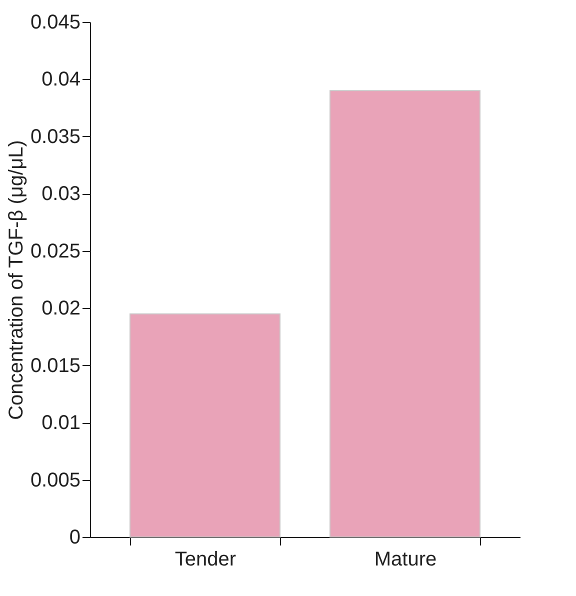  Describe the element at coordinates (55, 23) in the screenshot. I see `y-tick-label: 0.045` at that location.